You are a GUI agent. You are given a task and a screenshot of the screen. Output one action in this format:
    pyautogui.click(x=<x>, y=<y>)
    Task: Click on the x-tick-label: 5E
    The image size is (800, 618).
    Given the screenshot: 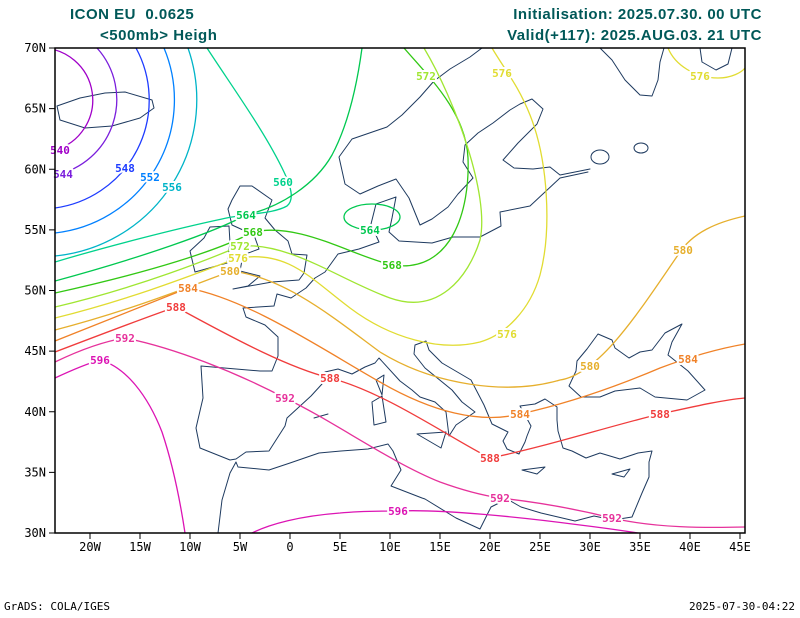 What is the action you would take?
    pyautogui.click(x=340, y=547)
    